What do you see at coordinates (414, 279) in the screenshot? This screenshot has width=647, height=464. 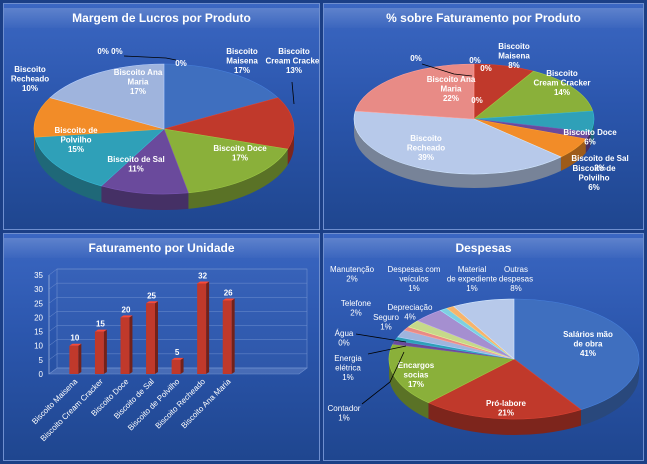 I see `slice-label: Despesas com veículos 1%` at bounding box center [414, 279].